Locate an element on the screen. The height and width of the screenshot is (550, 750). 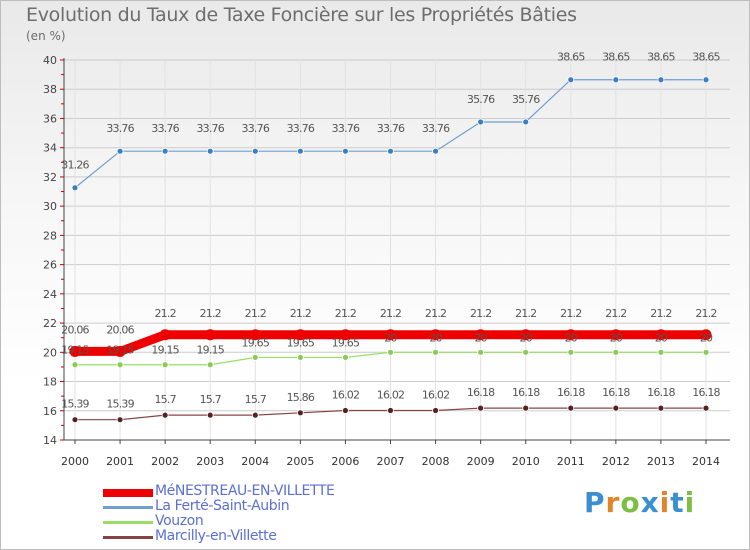
logo-letter: x is located at coordinates (650, 502).